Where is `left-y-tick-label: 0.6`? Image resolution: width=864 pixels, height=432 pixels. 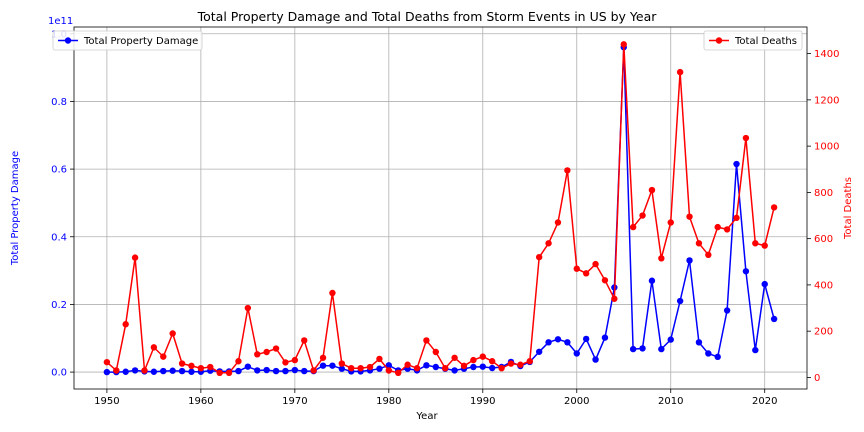 left-y-tick-label: 0.6 is located at coordinates (59, 170).